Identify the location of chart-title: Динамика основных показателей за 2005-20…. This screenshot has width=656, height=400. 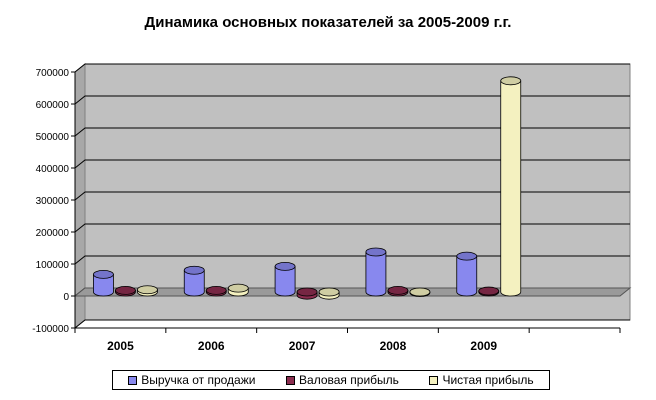
(328, 22).